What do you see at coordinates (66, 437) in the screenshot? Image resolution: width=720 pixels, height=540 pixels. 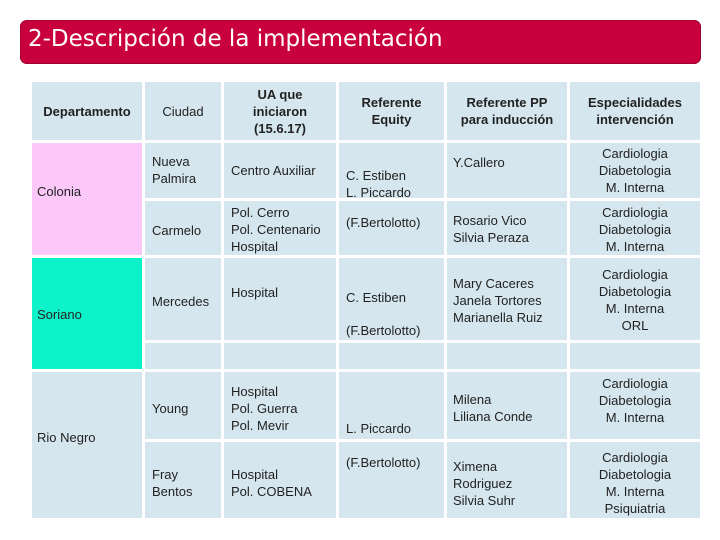 I see `dept-rio-negro: Rio Negro` at bounding box center [66, 437].